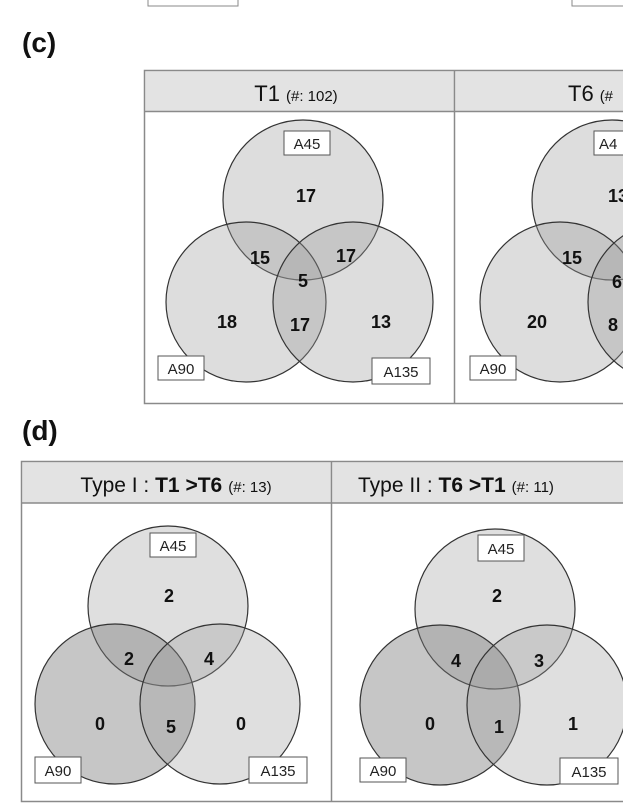 The image size is (623, 806). Describe the element at coordinates (303, 281) in the screenshot. I see `region-all-three: 5` at that location.